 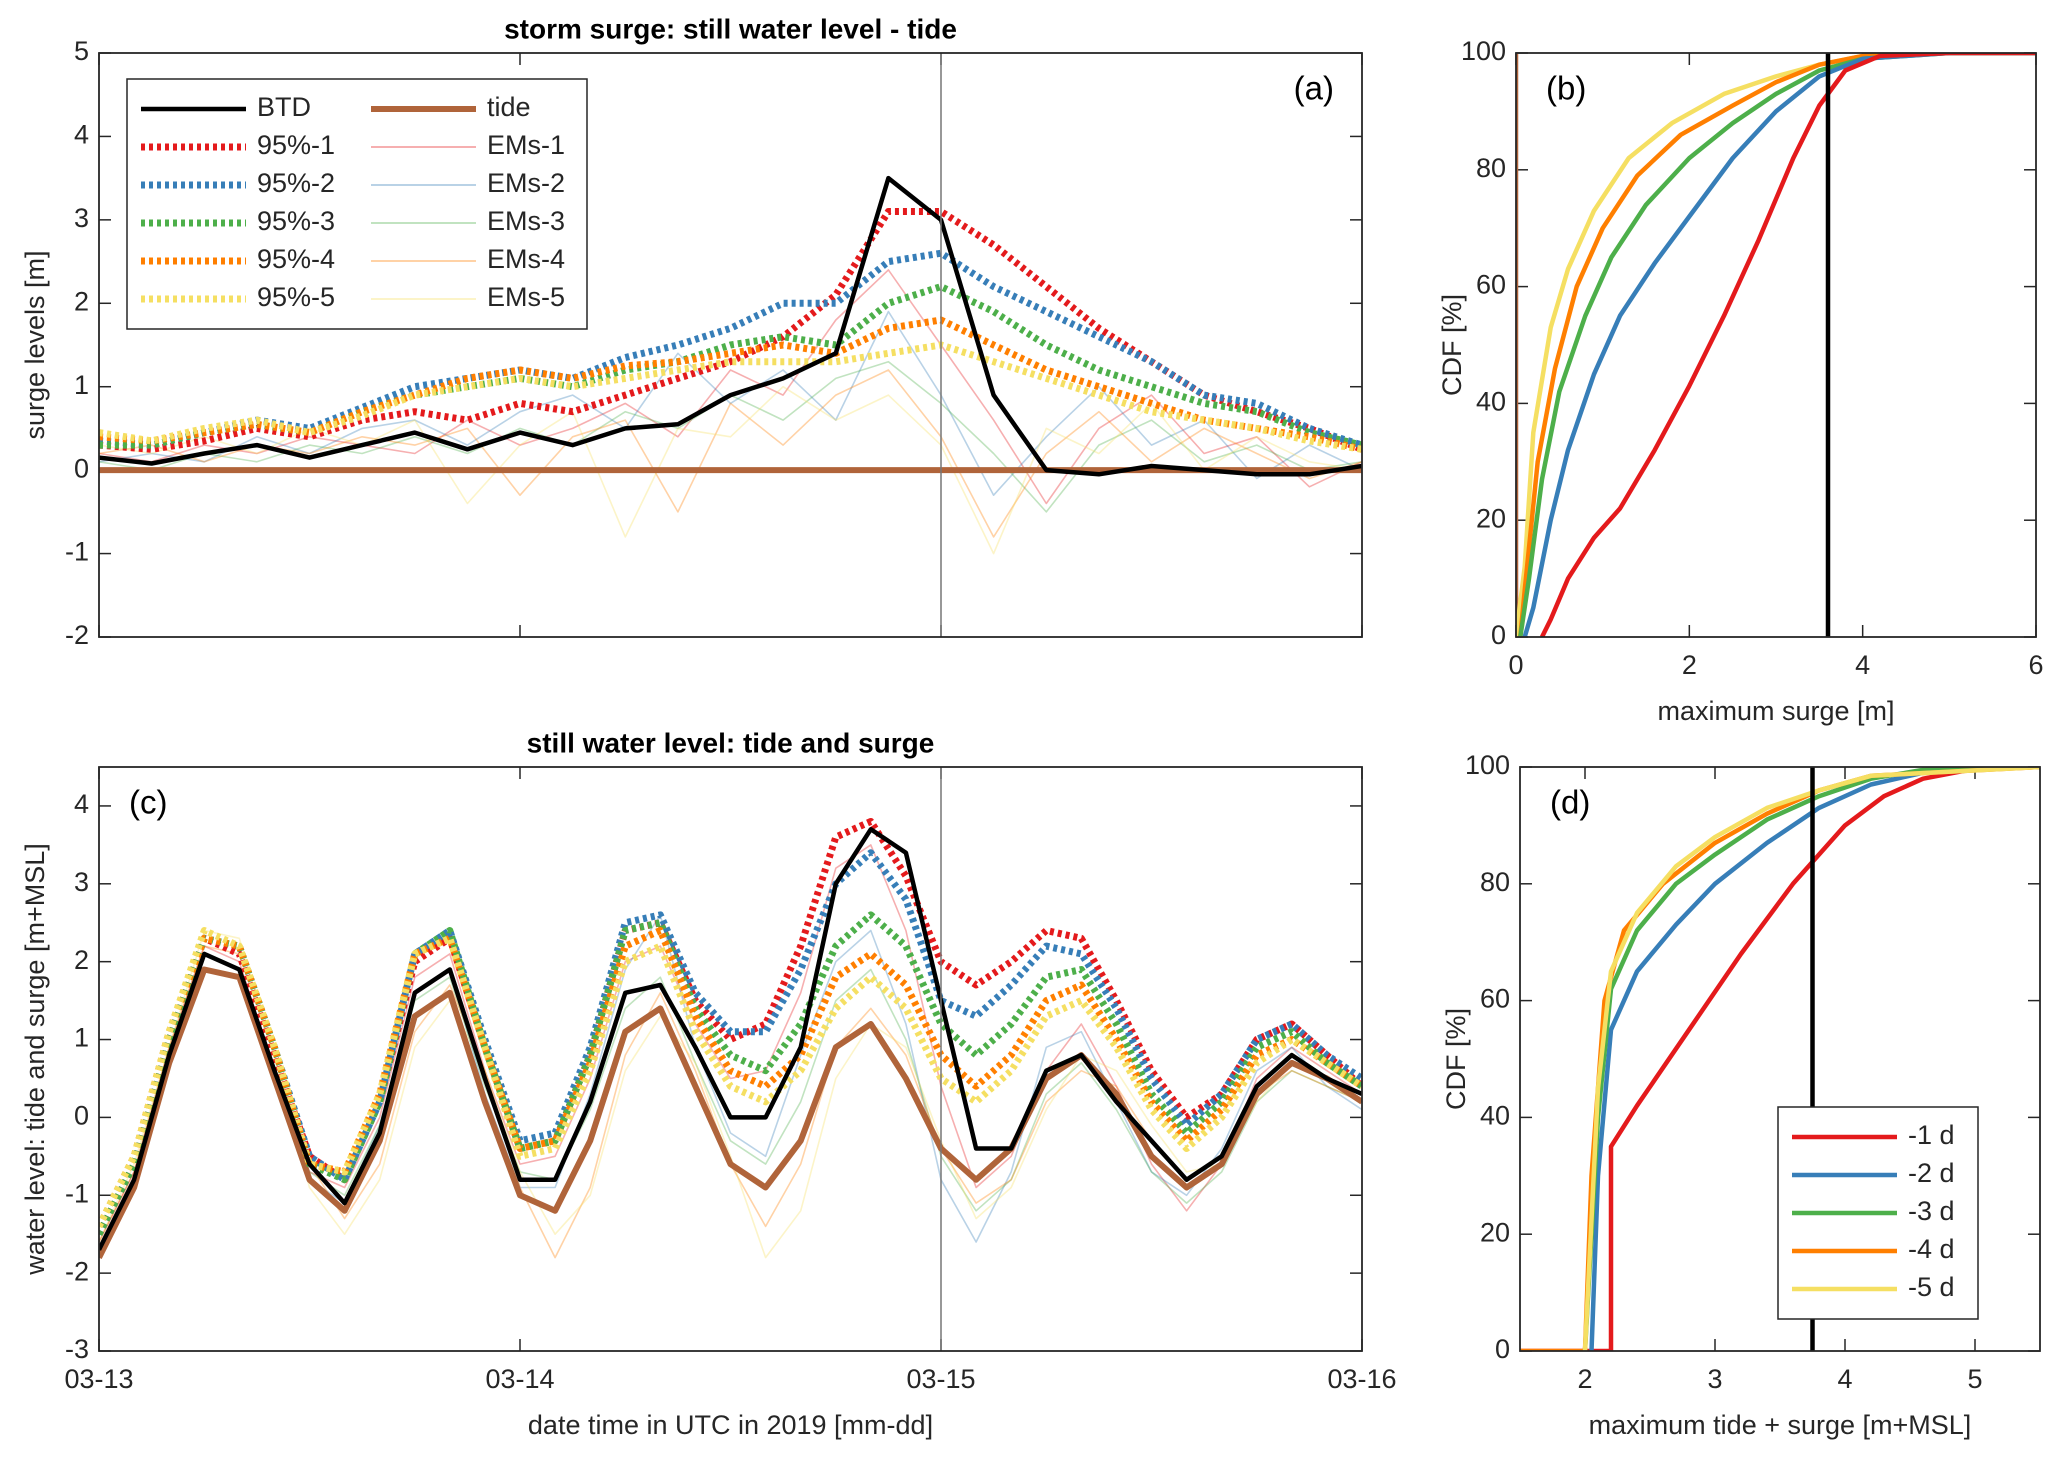 What do you see at coordinates (526, 259) in the screenshot?
I see `legend-label: EMs-4` at bounding box center [526, 259].